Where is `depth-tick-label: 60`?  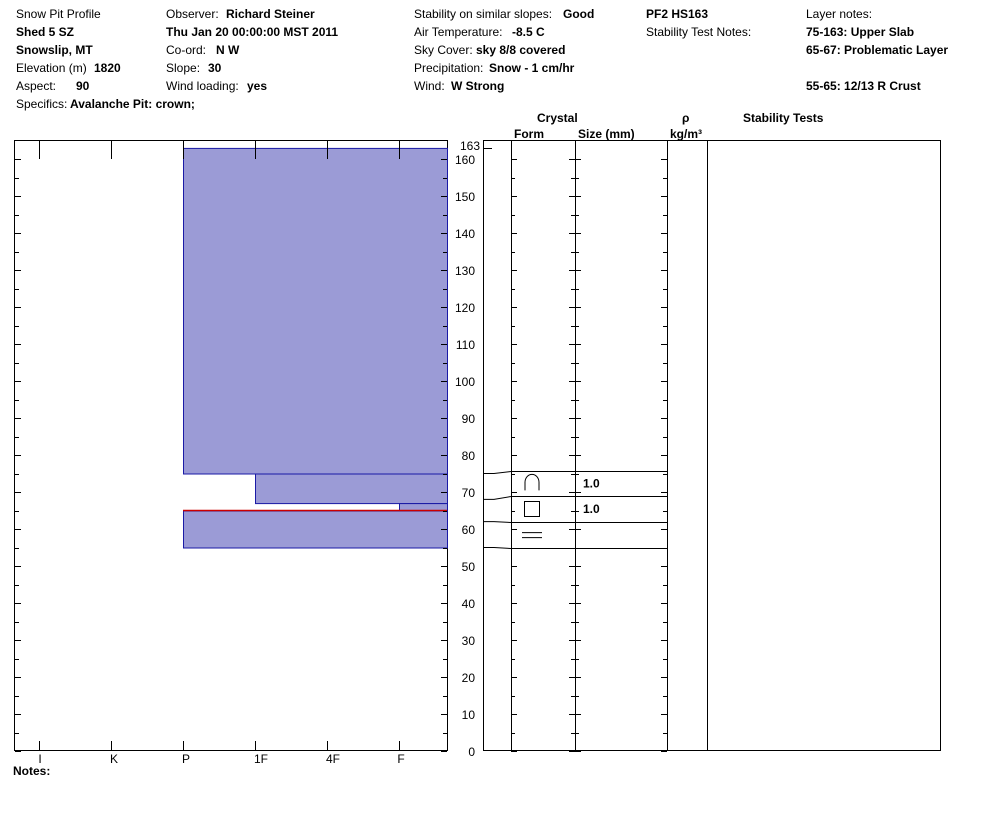
depth-tick-label: 60 is located at coordinates (469, 530).